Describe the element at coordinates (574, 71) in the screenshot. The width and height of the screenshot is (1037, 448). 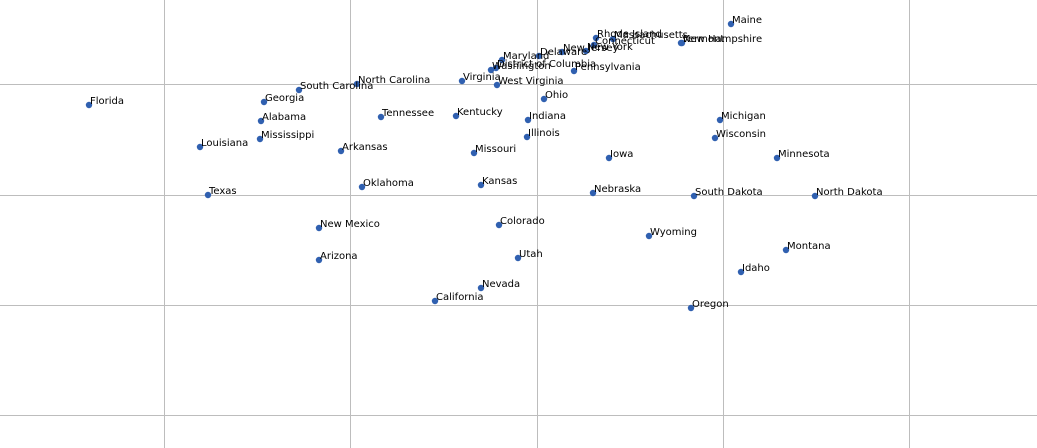
I see `point-pennsylvania` at that location.